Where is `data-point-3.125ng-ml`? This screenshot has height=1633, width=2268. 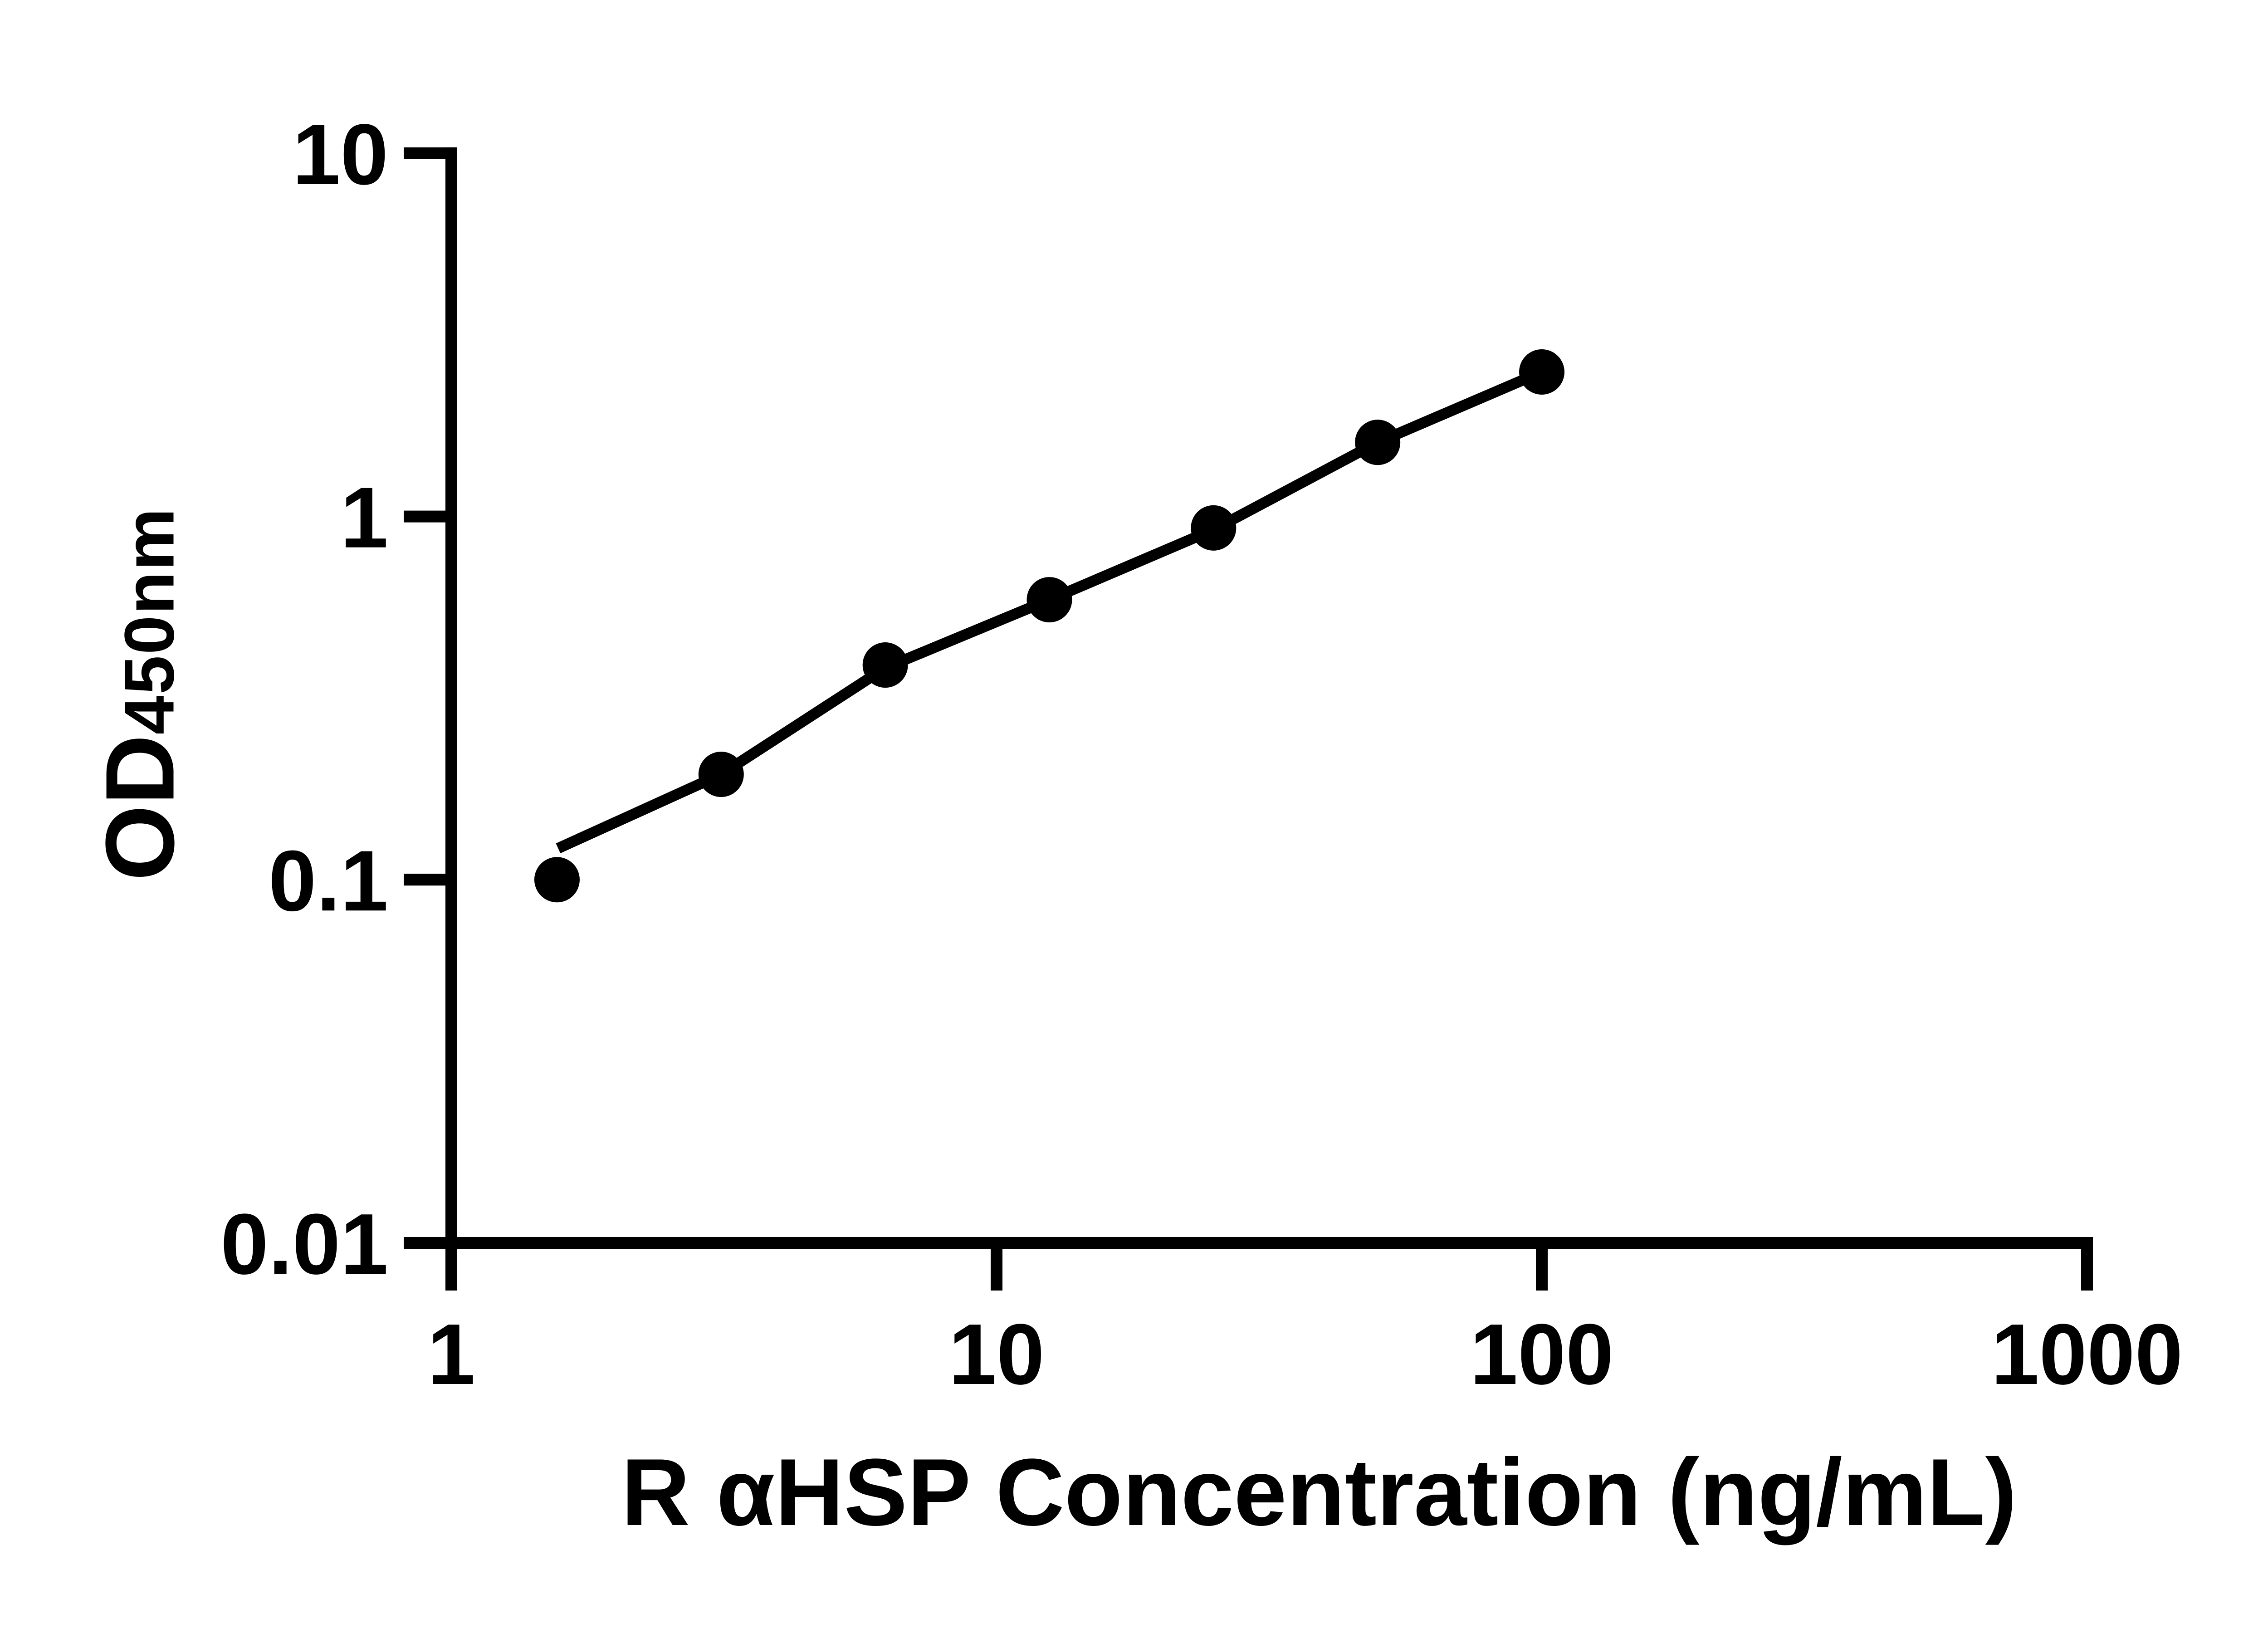
data-point-3.125ng-ml is located at coordinates (721, 774).